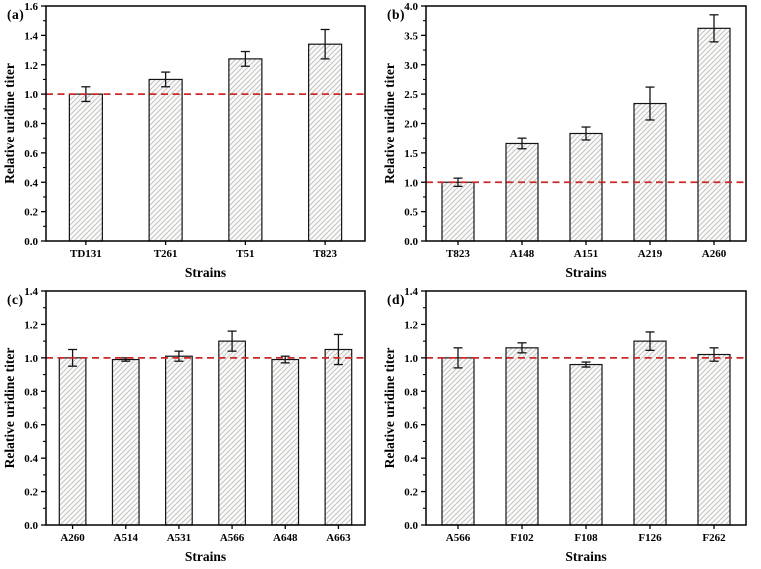 The image size is (761, 569). What do you see at coordinates (650, 538) in the screenshot?
I see `x-tick-label: F126` at bounding box center [650, 538].